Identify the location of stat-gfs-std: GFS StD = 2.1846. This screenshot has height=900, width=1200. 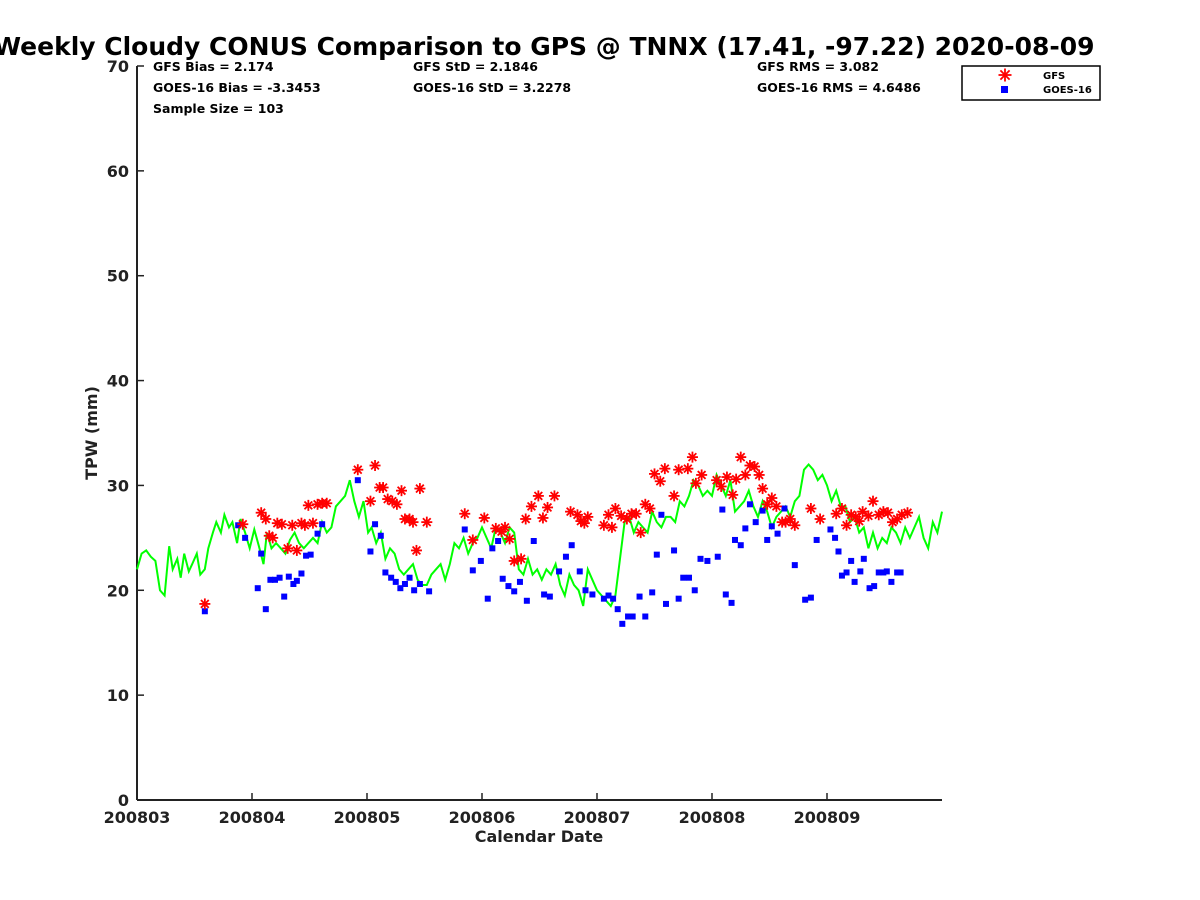
(475, 66).